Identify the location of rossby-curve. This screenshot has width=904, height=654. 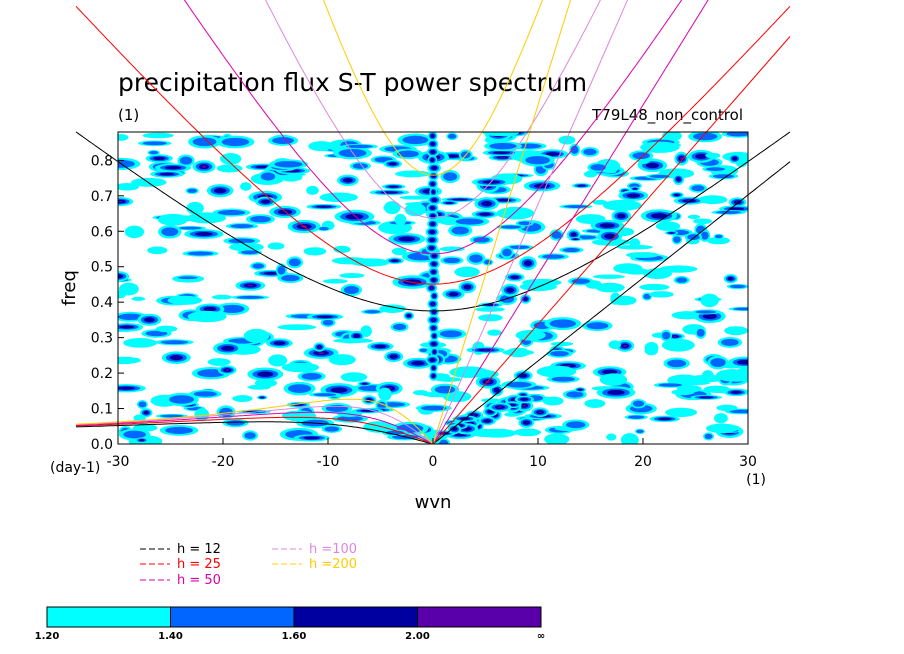
(254, 433).